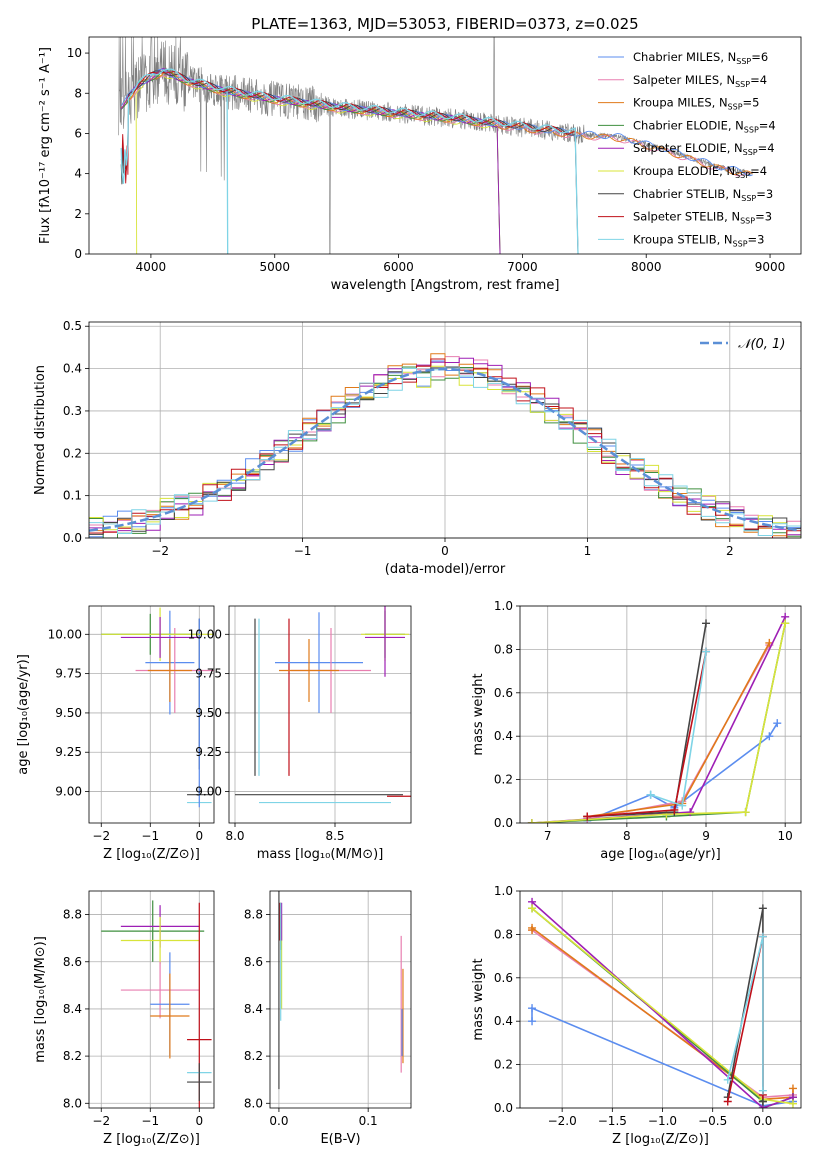  What do you see at coordinates (74, 53) in the screenshot?
I see `y-tick-label: 10` at bounding box center [74, 53].